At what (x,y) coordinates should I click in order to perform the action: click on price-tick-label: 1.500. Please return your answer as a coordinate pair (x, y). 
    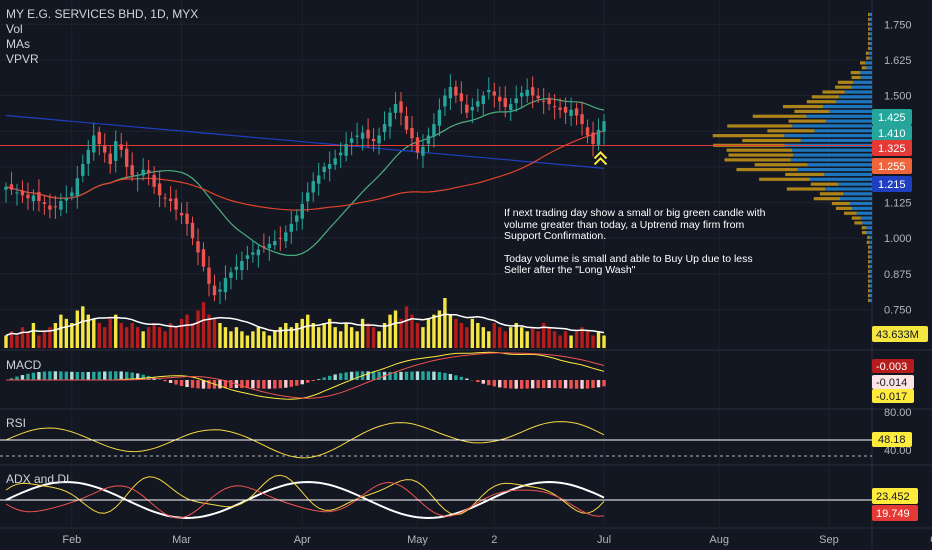
    Looking at the image, I should click on (898, 97).